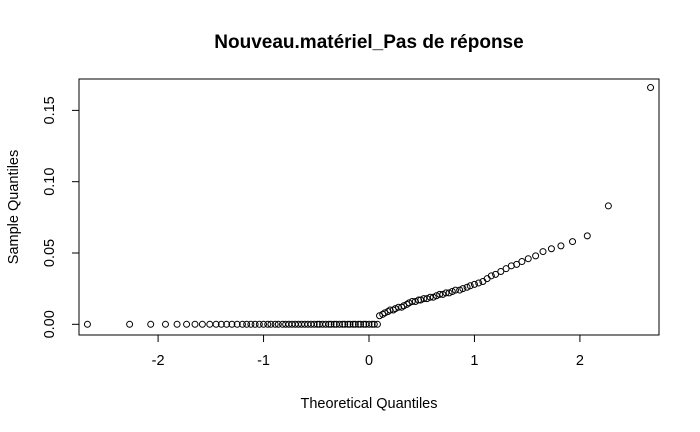  Describe the element at coordinates (50, 182) in the screenshot. I see `y-tick-label: 0.10` at that location.